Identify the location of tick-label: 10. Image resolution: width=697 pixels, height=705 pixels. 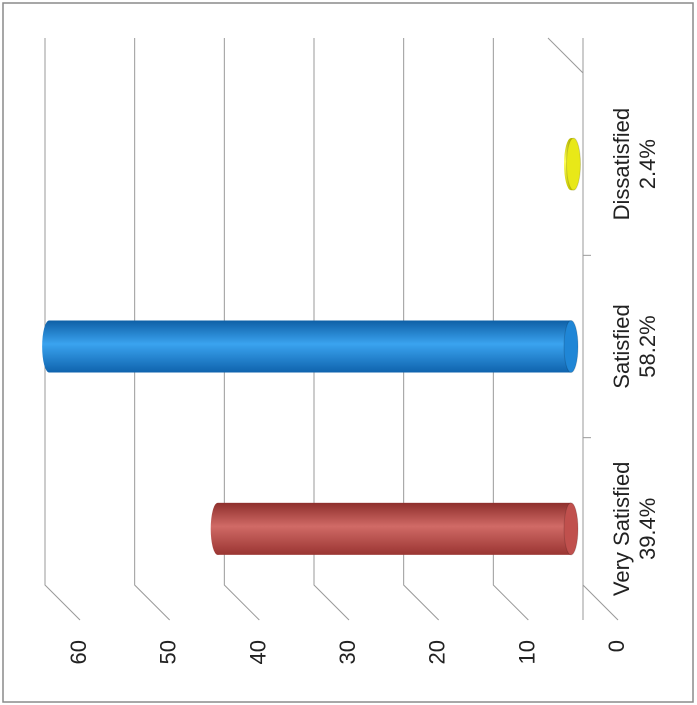
(526, 652).